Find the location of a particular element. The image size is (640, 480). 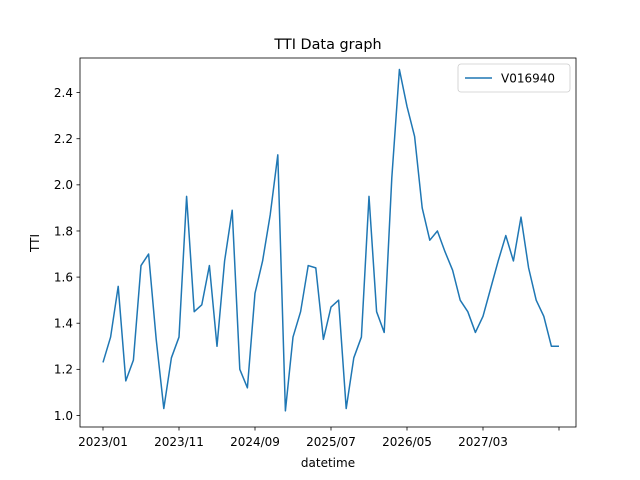

x-axis-label: datetime is located at coordinates (328, 463).